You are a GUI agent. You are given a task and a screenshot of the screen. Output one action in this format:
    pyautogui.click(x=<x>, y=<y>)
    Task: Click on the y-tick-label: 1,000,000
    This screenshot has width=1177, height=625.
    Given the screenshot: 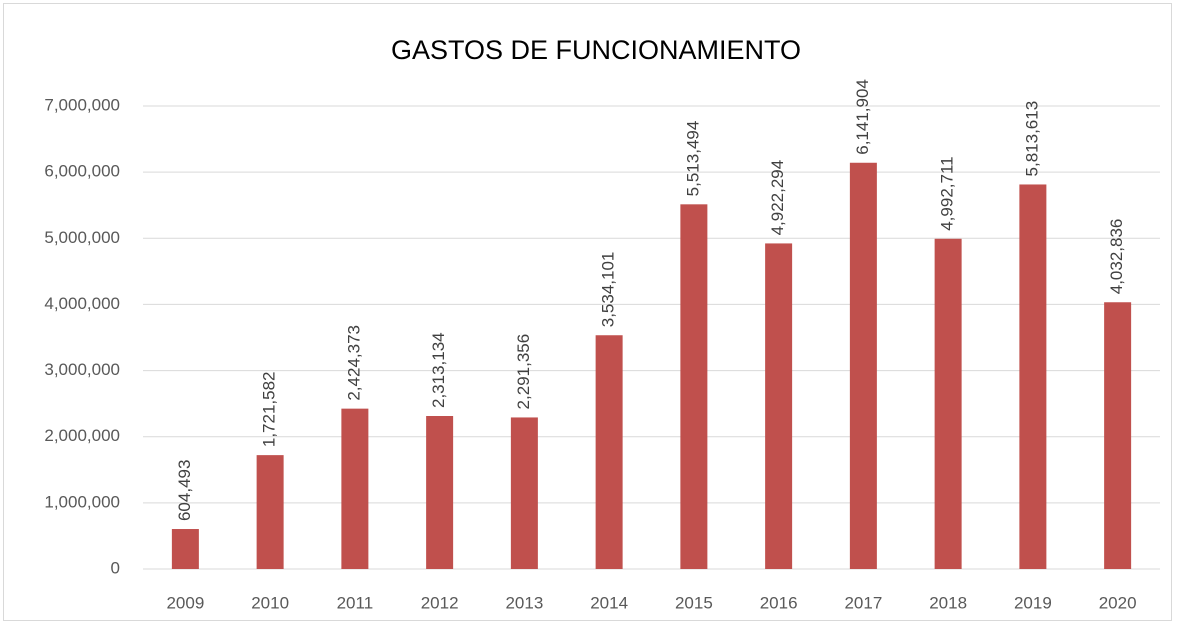 What is the action you would take?
    pyautogui.click(x=82, y=501)
    